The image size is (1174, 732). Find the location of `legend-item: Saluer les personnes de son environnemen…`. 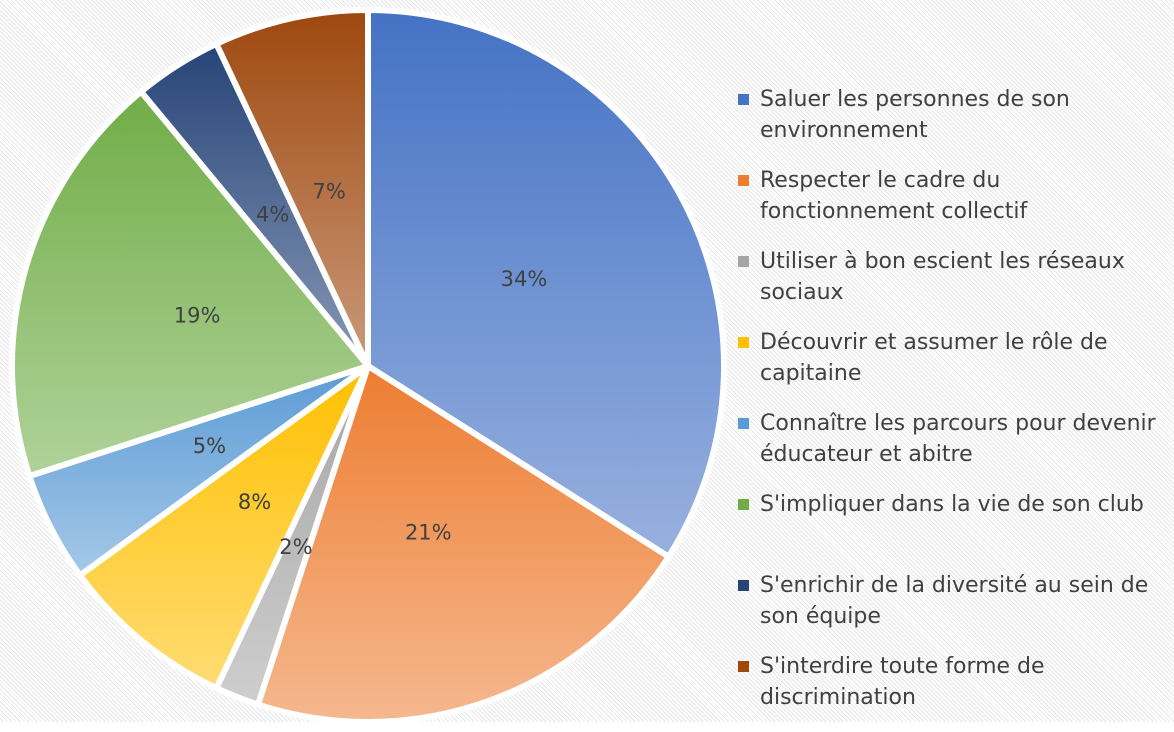

legend-item: Saluer les personnes de son environnemen… is located at coordinates (956, 124).